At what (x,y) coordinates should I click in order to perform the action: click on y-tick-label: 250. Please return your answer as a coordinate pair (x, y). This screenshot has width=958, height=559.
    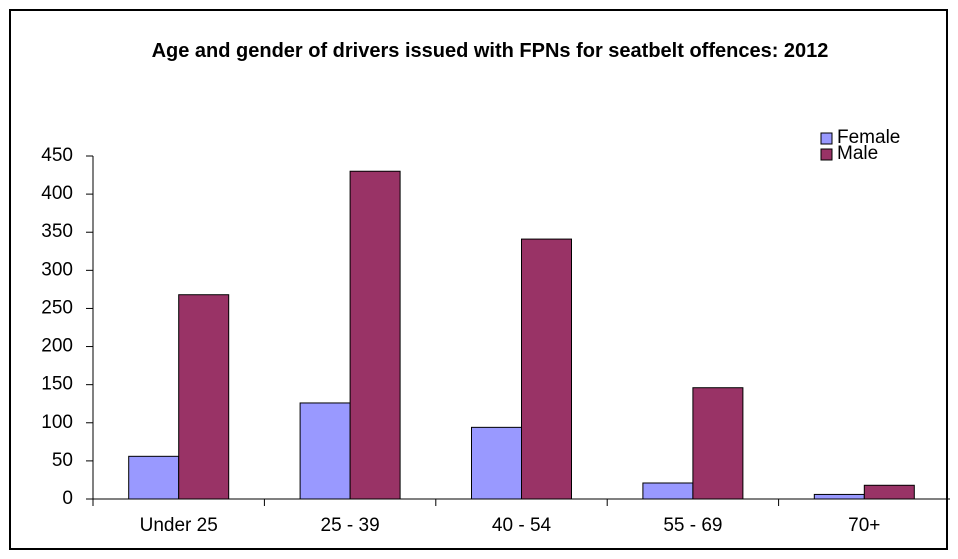
    Looking at the image, I should click on (57, 307).